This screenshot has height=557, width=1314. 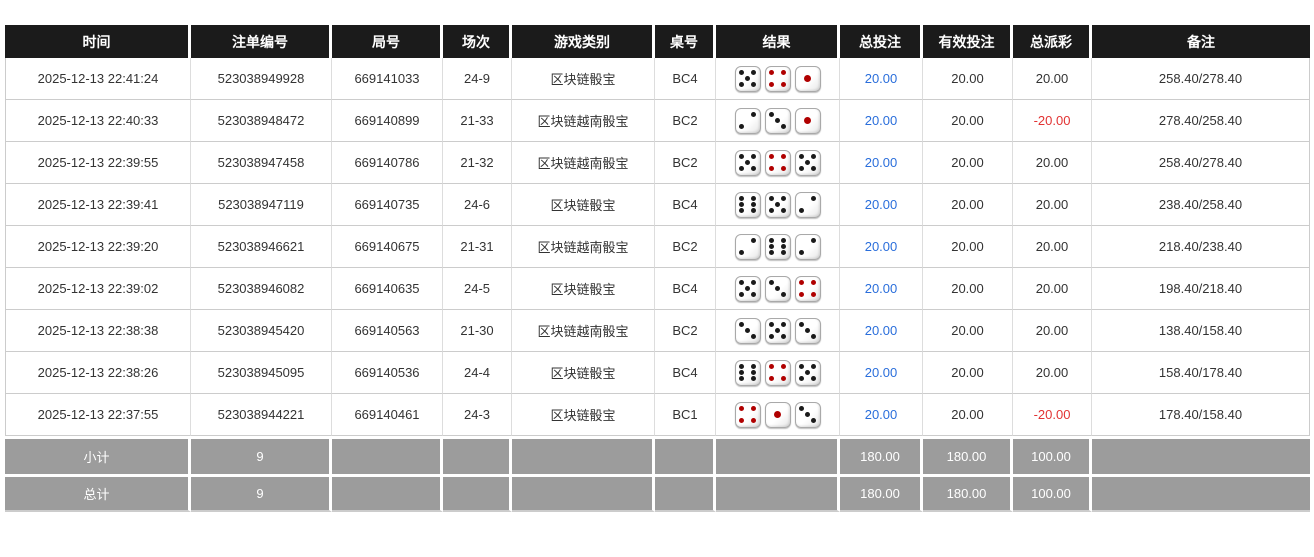 What do you see at coordinates (387, 163) in the screenshot?
I see `round-id-cell: 669140786` at bounding box center [387, 163].